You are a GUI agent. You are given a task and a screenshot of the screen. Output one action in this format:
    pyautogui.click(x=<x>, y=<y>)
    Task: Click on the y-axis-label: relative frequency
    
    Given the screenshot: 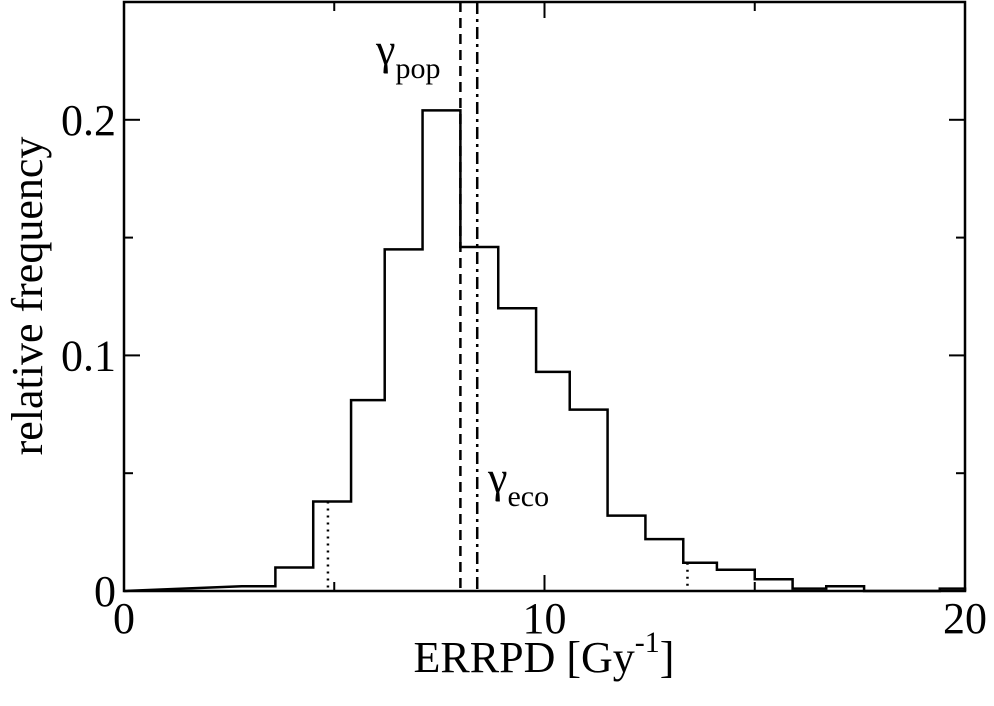 What is the action you would take?
    pyautogui.click(x=27, y=296)
    